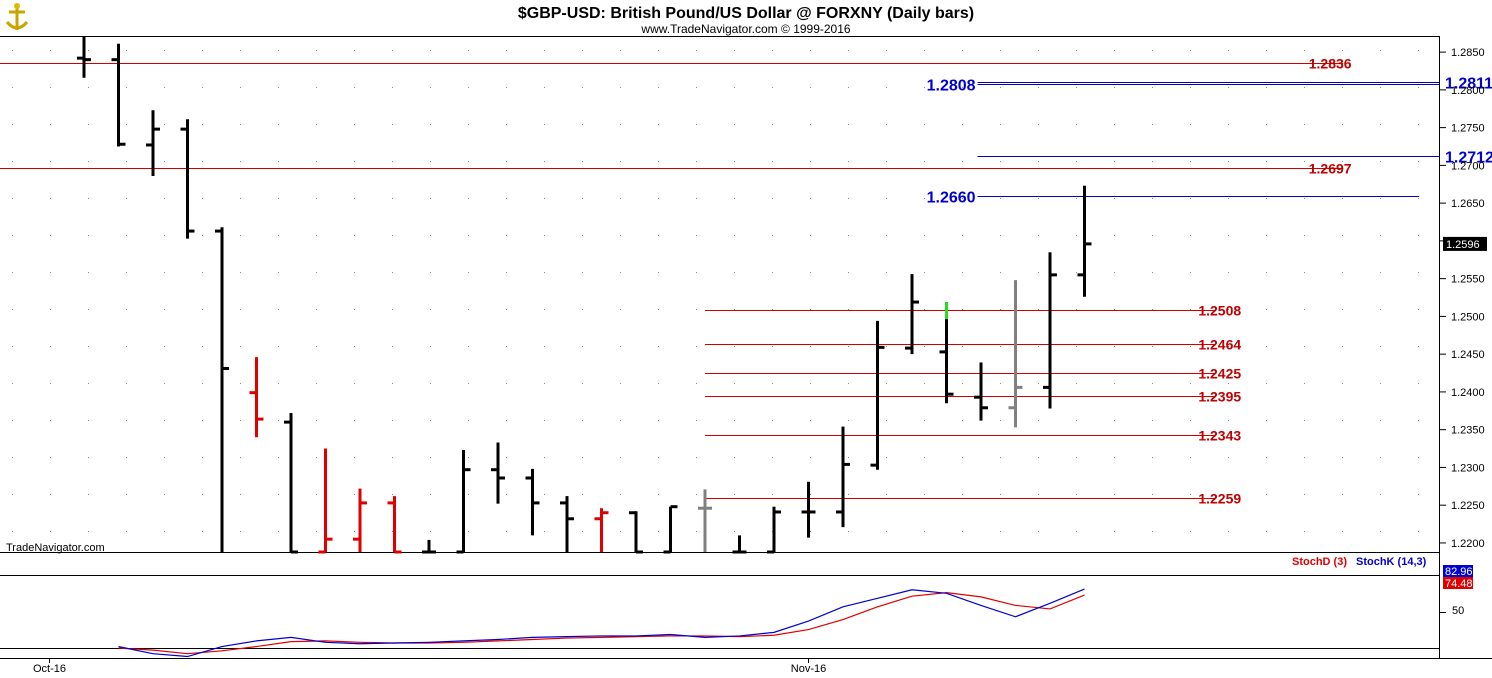 The height and width of the screenshot is (678, 1492). I want to click on stoch-lines, so click(601, 623).